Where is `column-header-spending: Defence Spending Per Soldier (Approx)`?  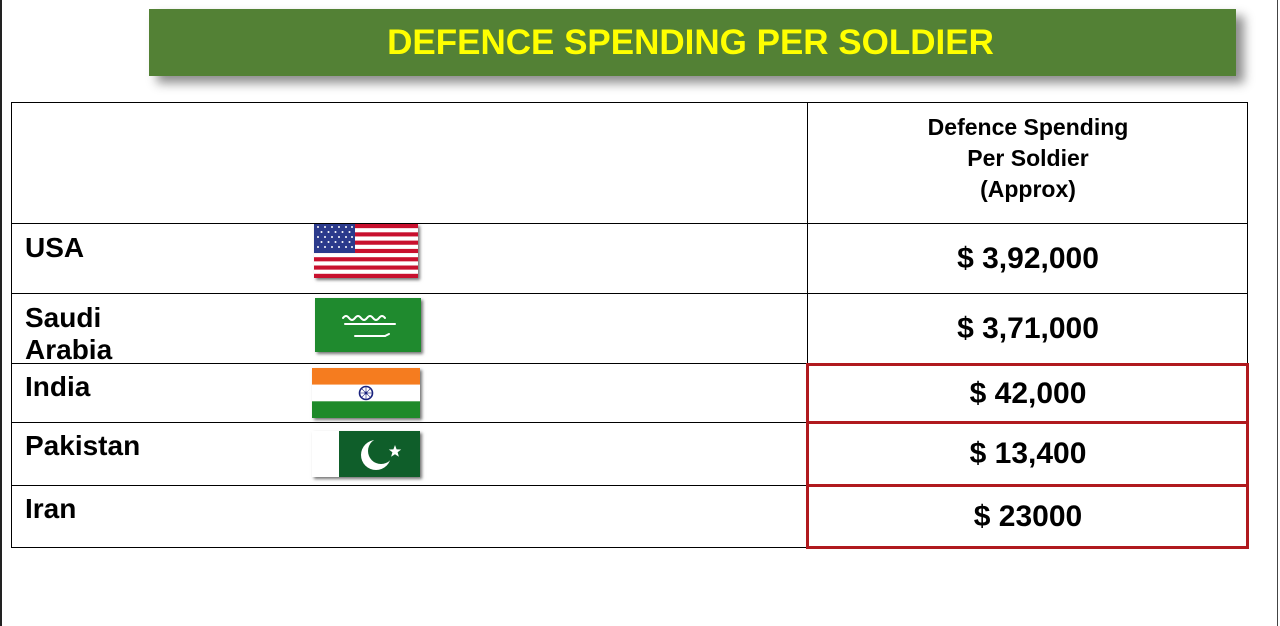
column-header-spending: Defence Spending Per Soldier (Approx) is located at coordinates (1028, 158).